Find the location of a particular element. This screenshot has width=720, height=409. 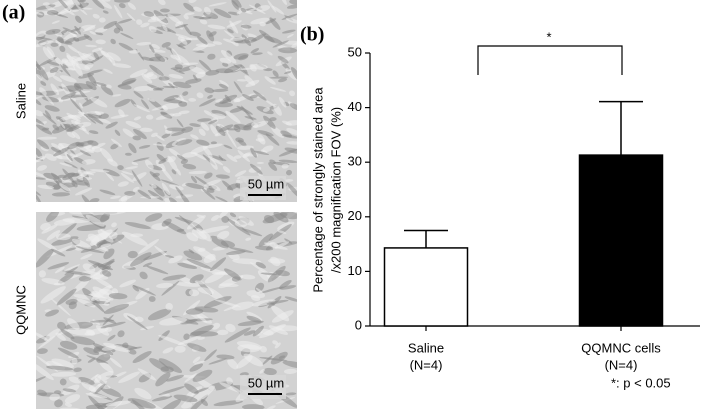

y-tick-label: 50 is located at coordinates (355, 51).